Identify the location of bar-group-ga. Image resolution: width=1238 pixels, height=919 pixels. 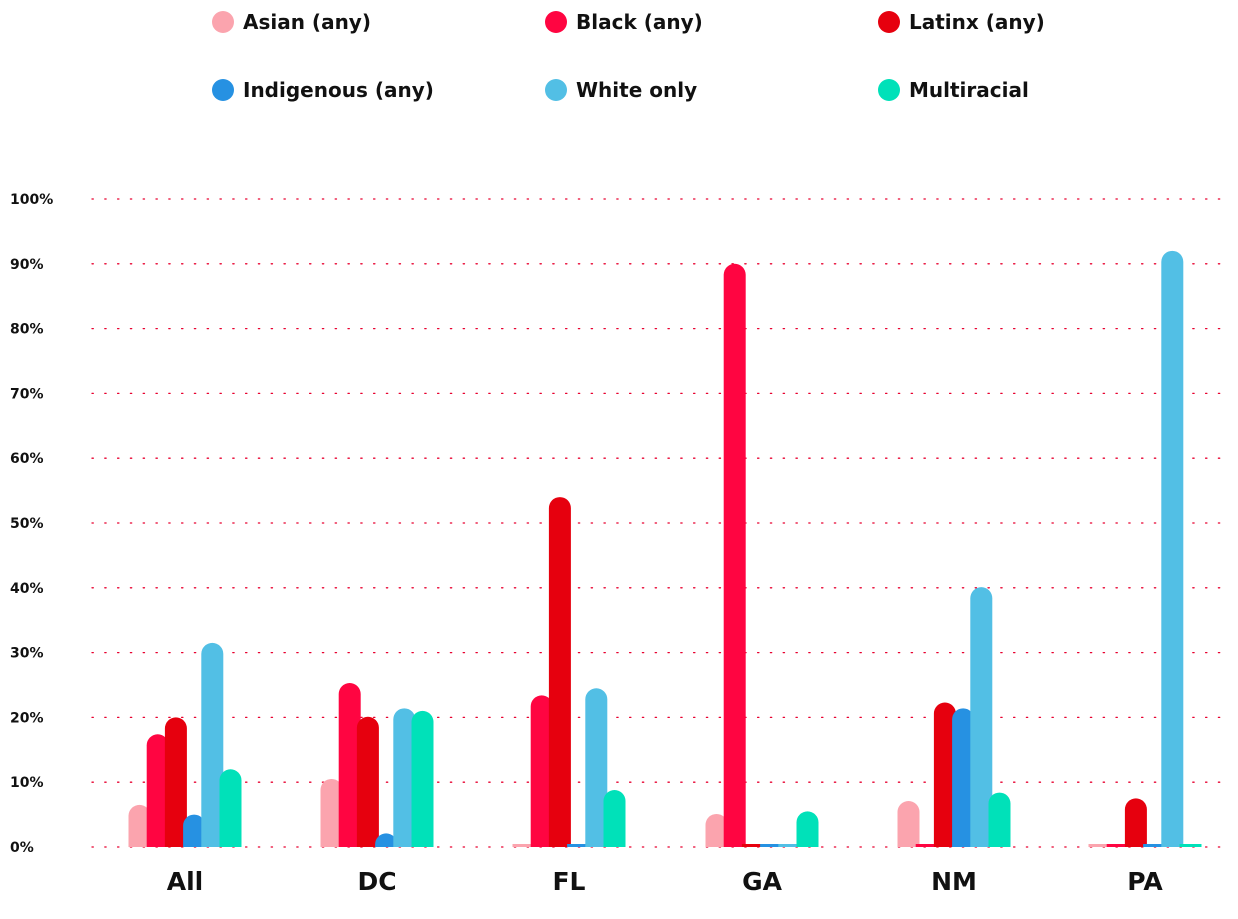
(762, 555).